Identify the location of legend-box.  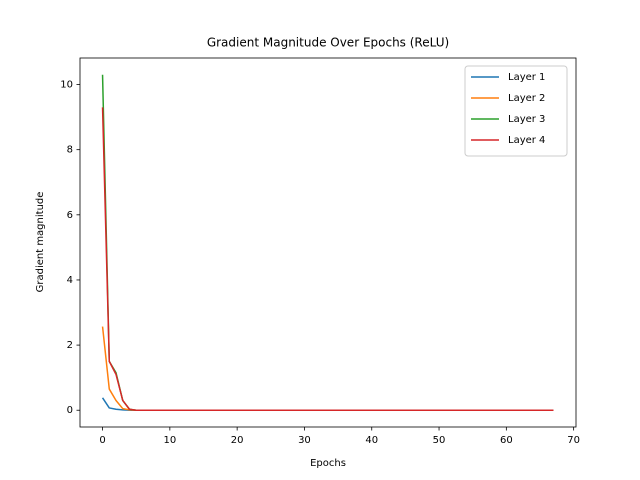
(516, 111).